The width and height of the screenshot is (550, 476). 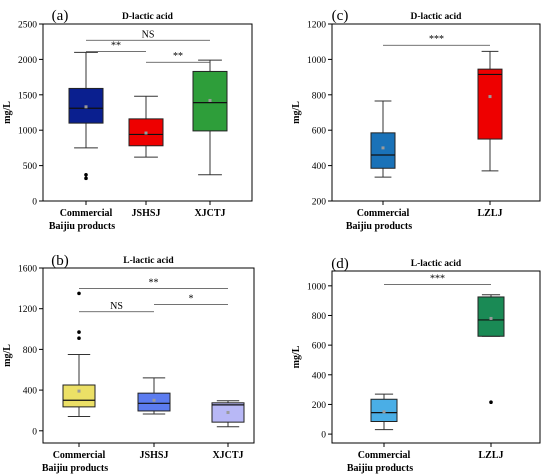 What do you see at coordinates (30, 167) in the screenshot?
I see `y-tick-label: 500` at bounding box center [30, 167].